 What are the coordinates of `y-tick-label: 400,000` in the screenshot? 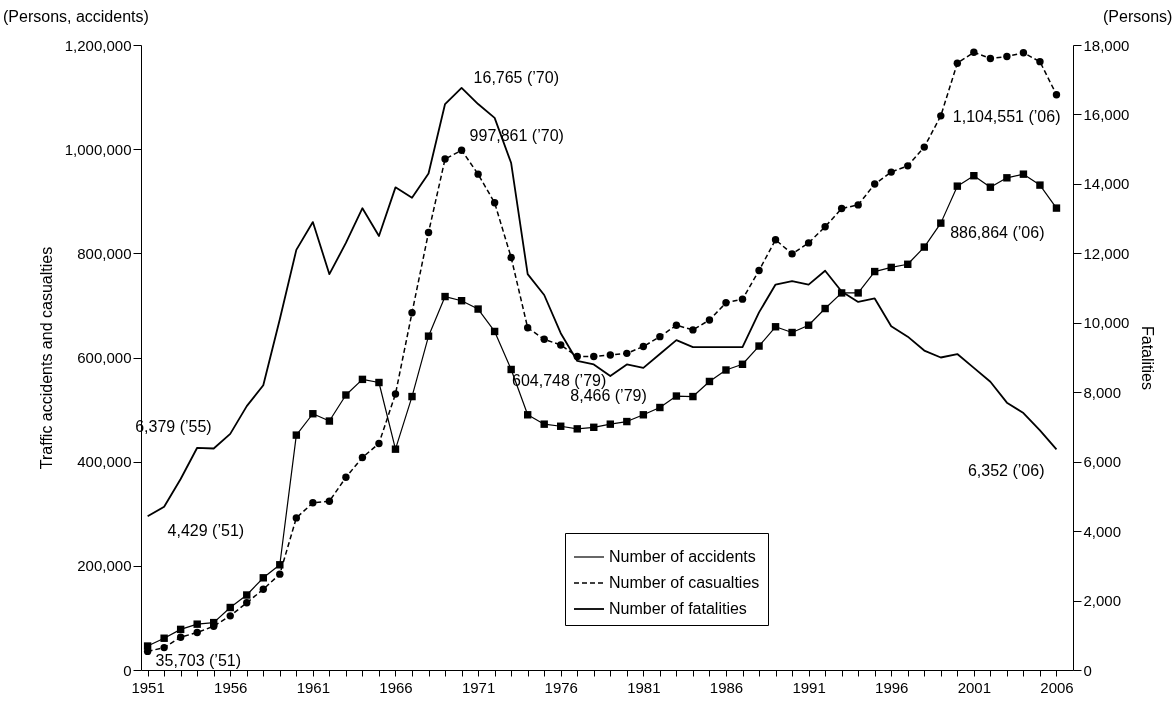 It's located at (104, 462).